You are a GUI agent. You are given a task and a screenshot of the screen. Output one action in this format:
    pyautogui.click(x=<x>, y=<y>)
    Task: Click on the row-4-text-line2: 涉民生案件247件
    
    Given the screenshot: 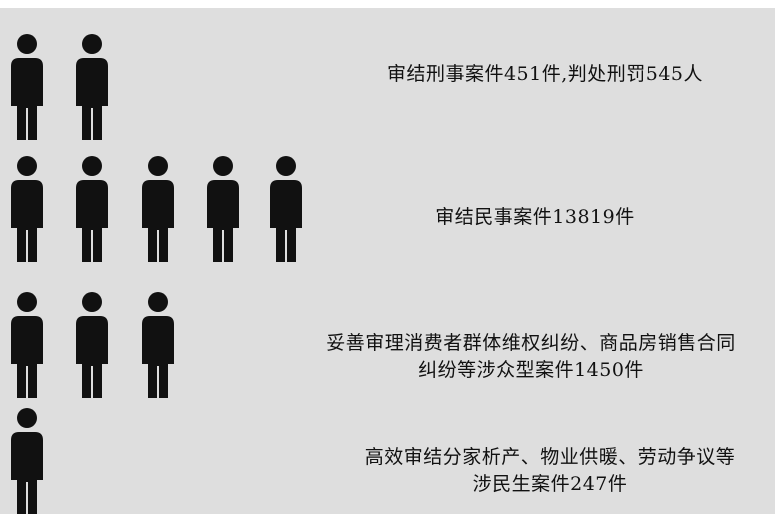 What is the action you would take?
    pyautogui.click(x=550, y=484)
    